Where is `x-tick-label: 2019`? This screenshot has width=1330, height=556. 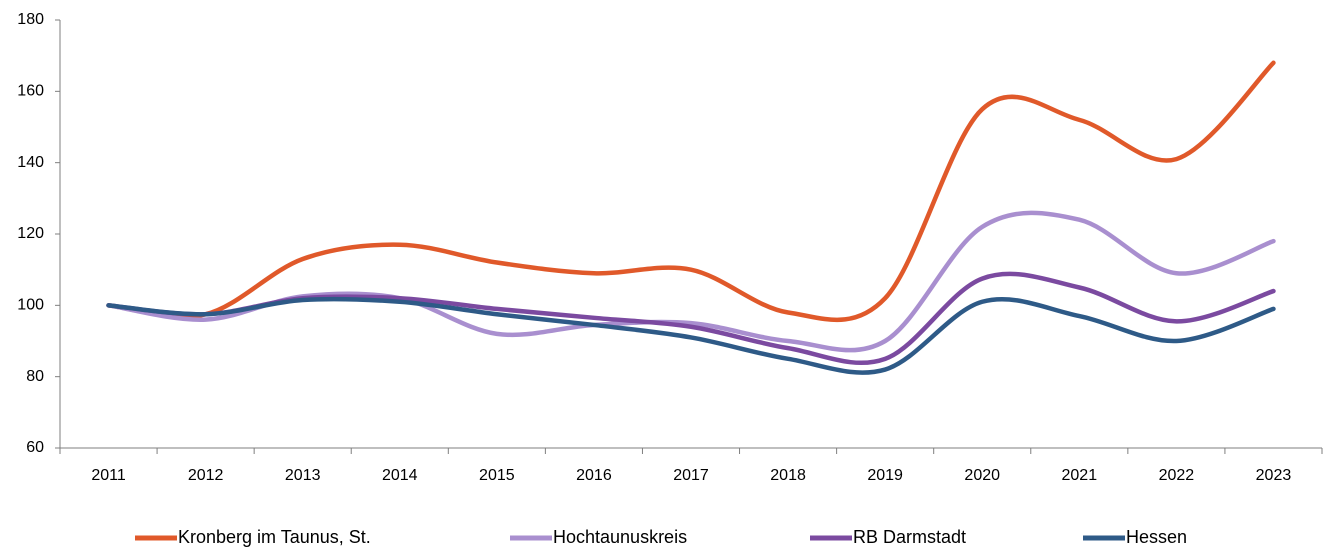
x-tick-label: 2019 is located at coordinates (885, 475).